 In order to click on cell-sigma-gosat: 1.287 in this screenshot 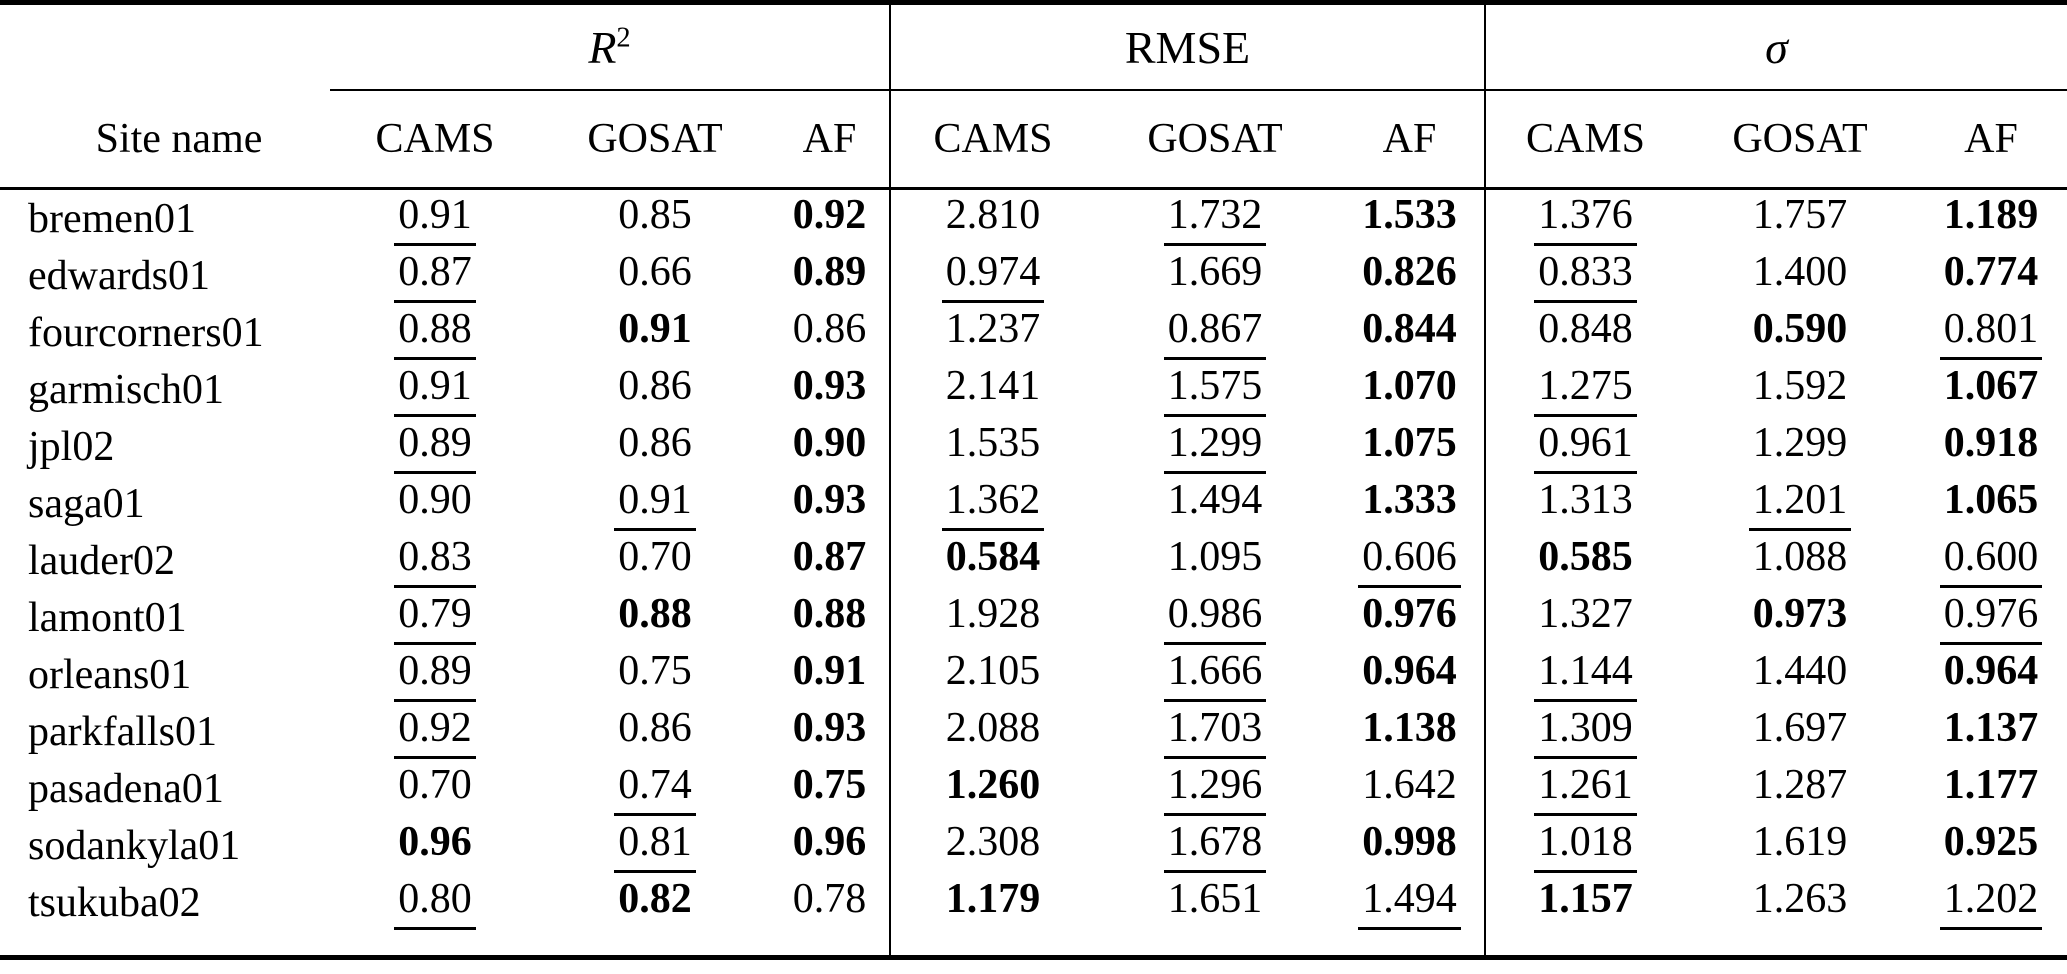, I will do `click(1800, 788)`.